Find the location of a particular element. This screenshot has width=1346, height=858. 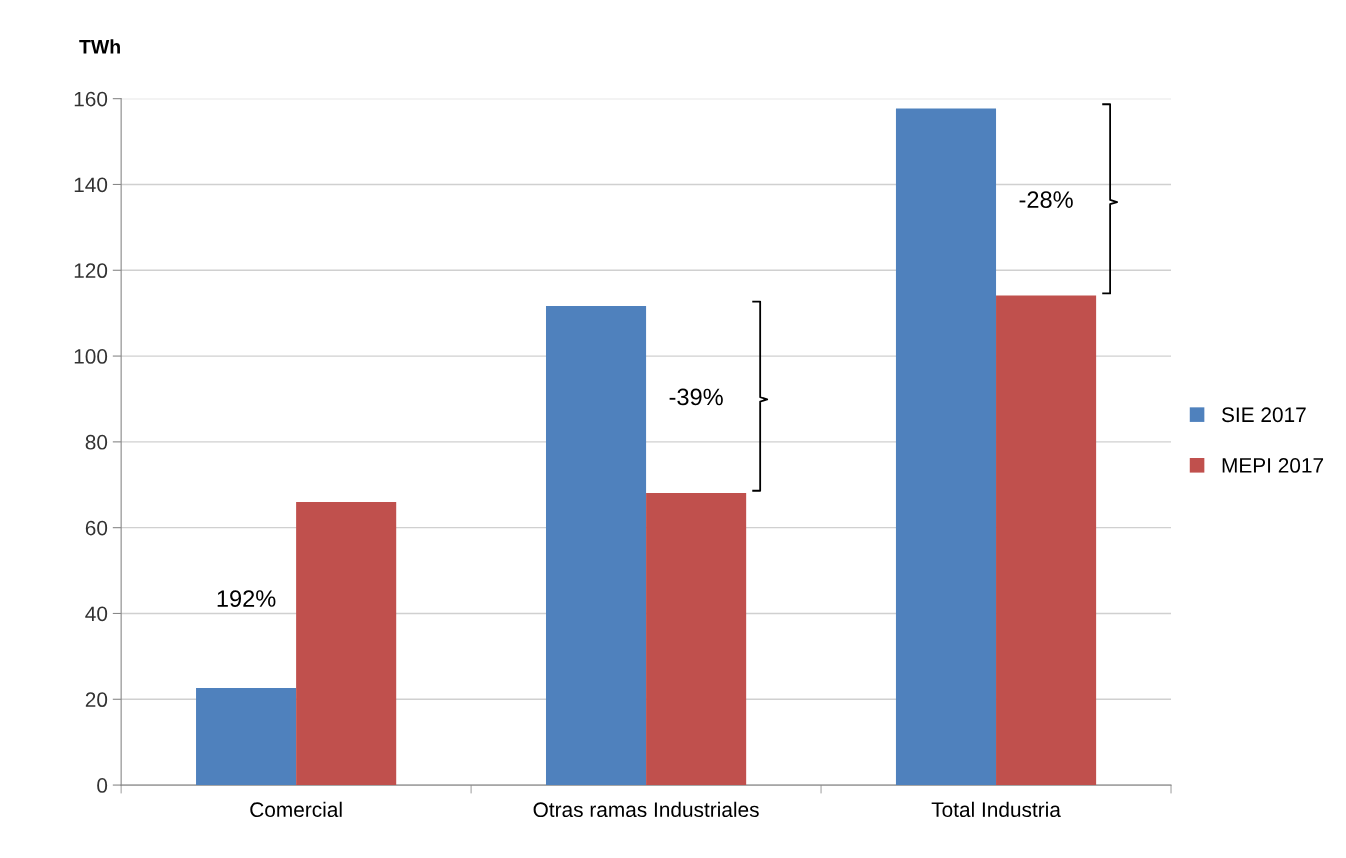

y-tick-label: 140 is located at coordinates (91, 185).